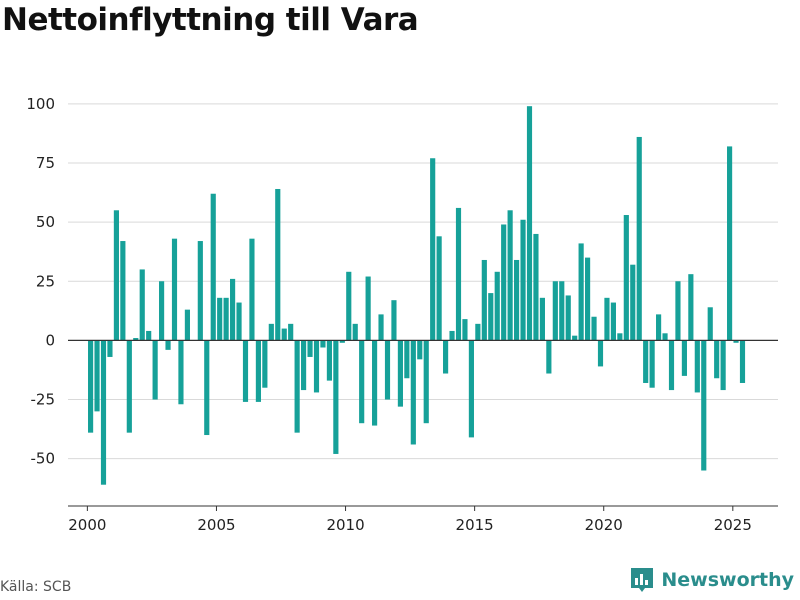 The width and height of the screenshot is (800, 600). What do you see at coordinates (345, 525) in the screenshot?
I see `x-tick-label: 2010` at bounding box center [345, 525].